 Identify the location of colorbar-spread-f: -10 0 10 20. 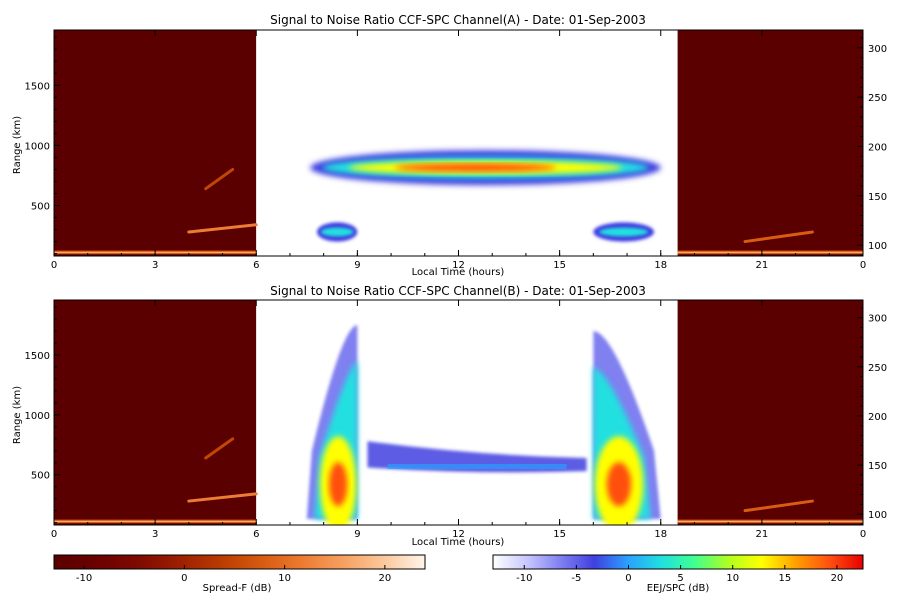
(239, 569).